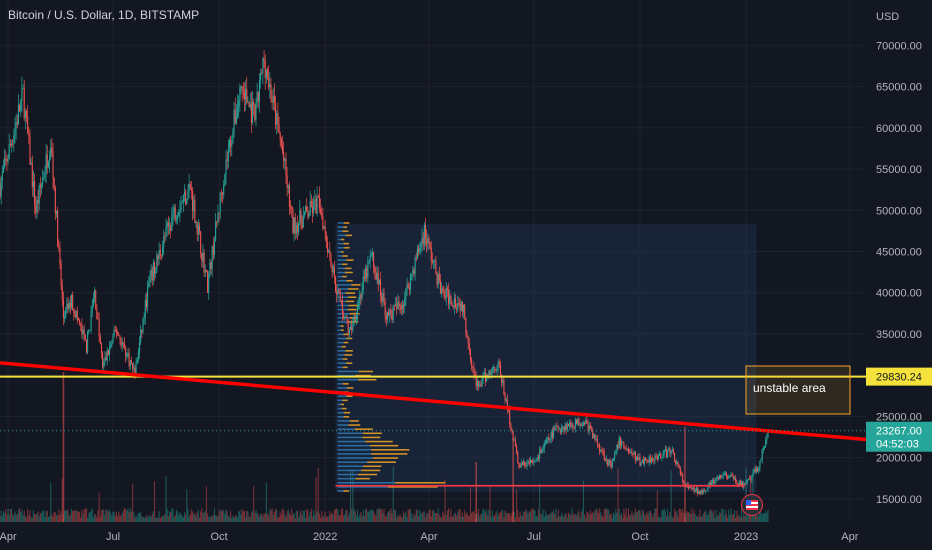 The image size is (932, 550). Describe the element at coordinates (899, 170) in the screenshot. I see `price-tick-label: 55000.00` at that location.